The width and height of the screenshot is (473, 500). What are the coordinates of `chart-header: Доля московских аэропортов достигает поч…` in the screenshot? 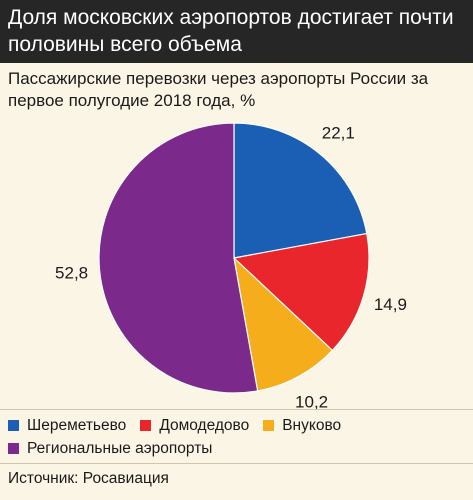 It's located at (236, 31).